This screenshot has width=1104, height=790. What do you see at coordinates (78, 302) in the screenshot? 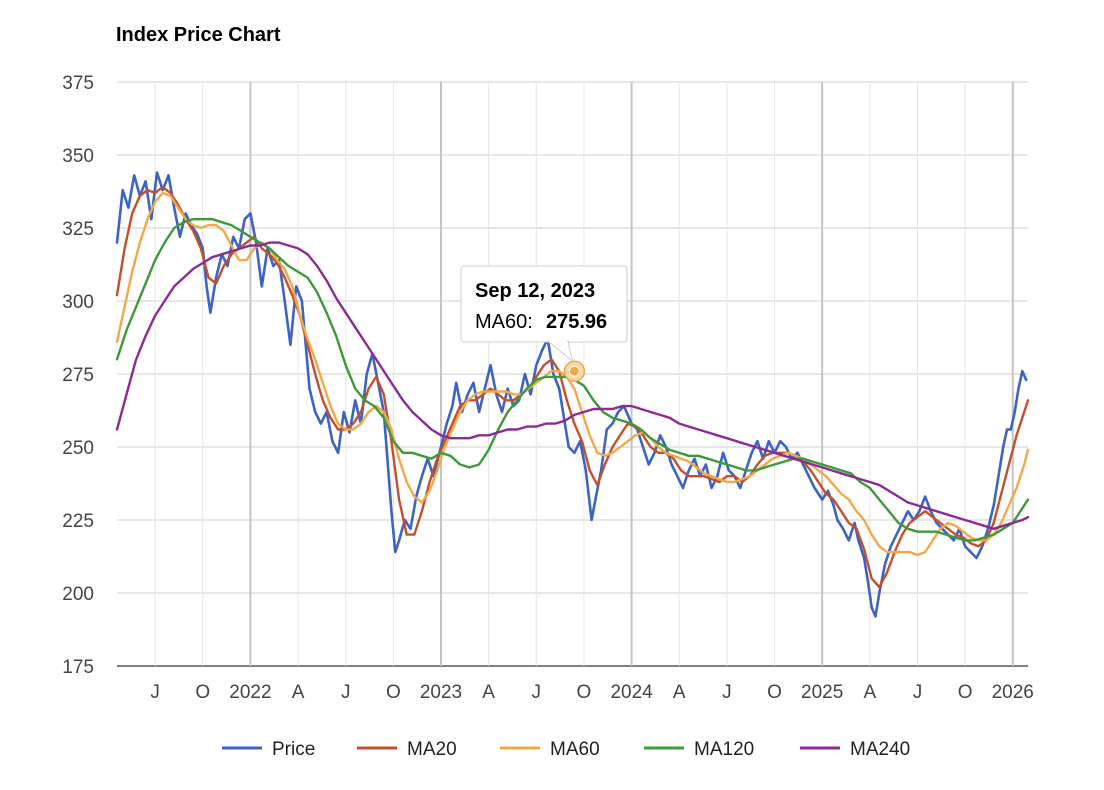
I see `y-tick-label: 300` at bounding box center [78, 302].